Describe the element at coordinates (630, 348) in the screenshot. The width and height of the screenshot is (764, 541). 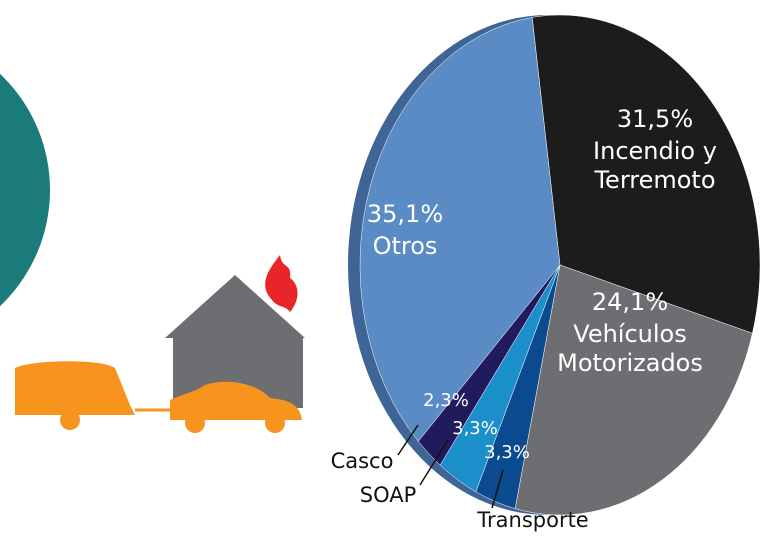
I see `category-label: Vehículos Motorizados` at that location.